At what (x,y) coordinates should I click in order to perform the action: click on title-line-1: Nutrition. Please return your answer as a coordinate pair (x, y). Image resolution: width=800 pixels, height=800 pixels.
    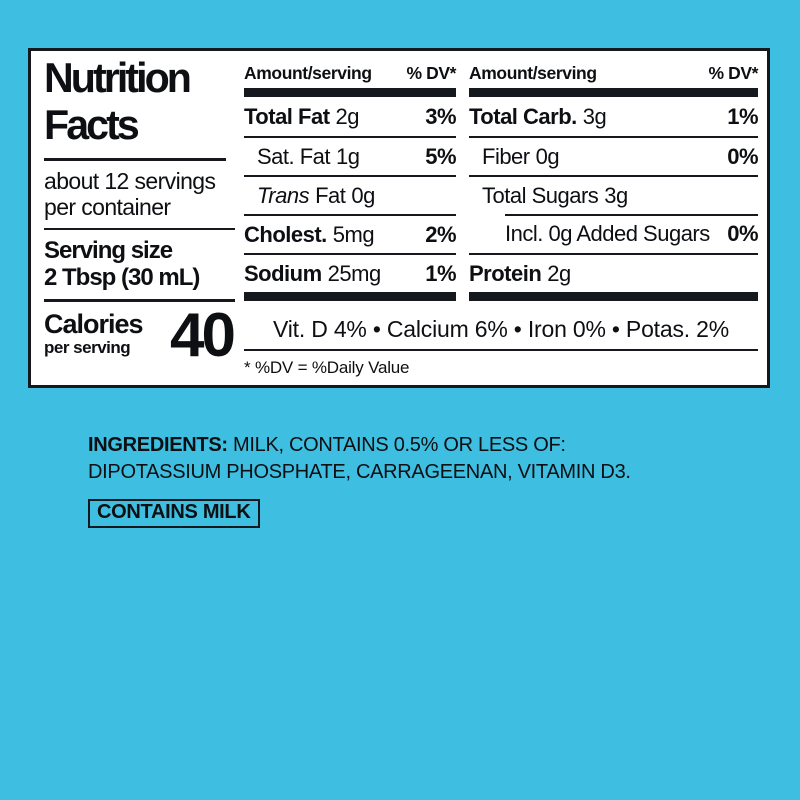
    Looking at the image, I should click on (118, 77).